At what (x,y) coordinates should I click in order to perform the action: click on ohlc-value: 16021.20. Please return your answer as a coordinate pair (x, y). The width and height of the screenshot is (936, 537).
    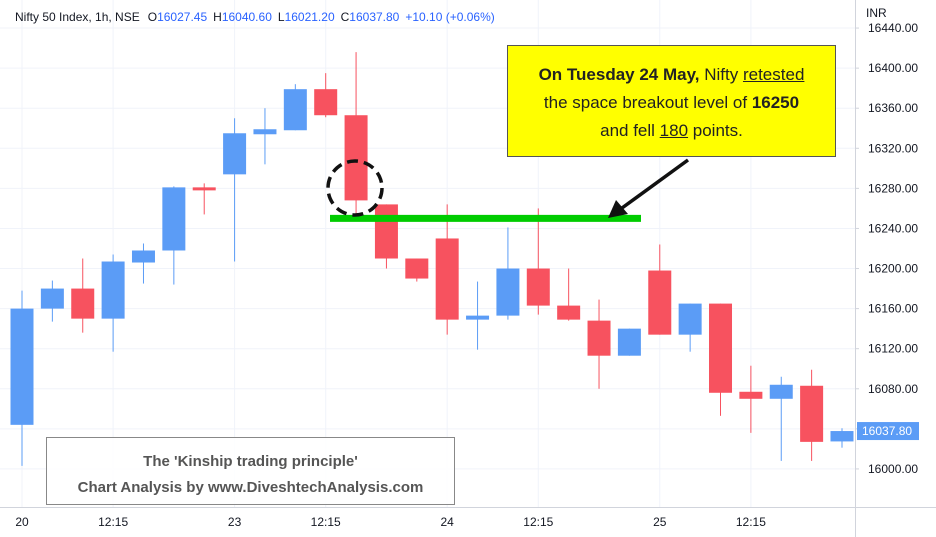
    Looking at the image, I should click on (310, 17).